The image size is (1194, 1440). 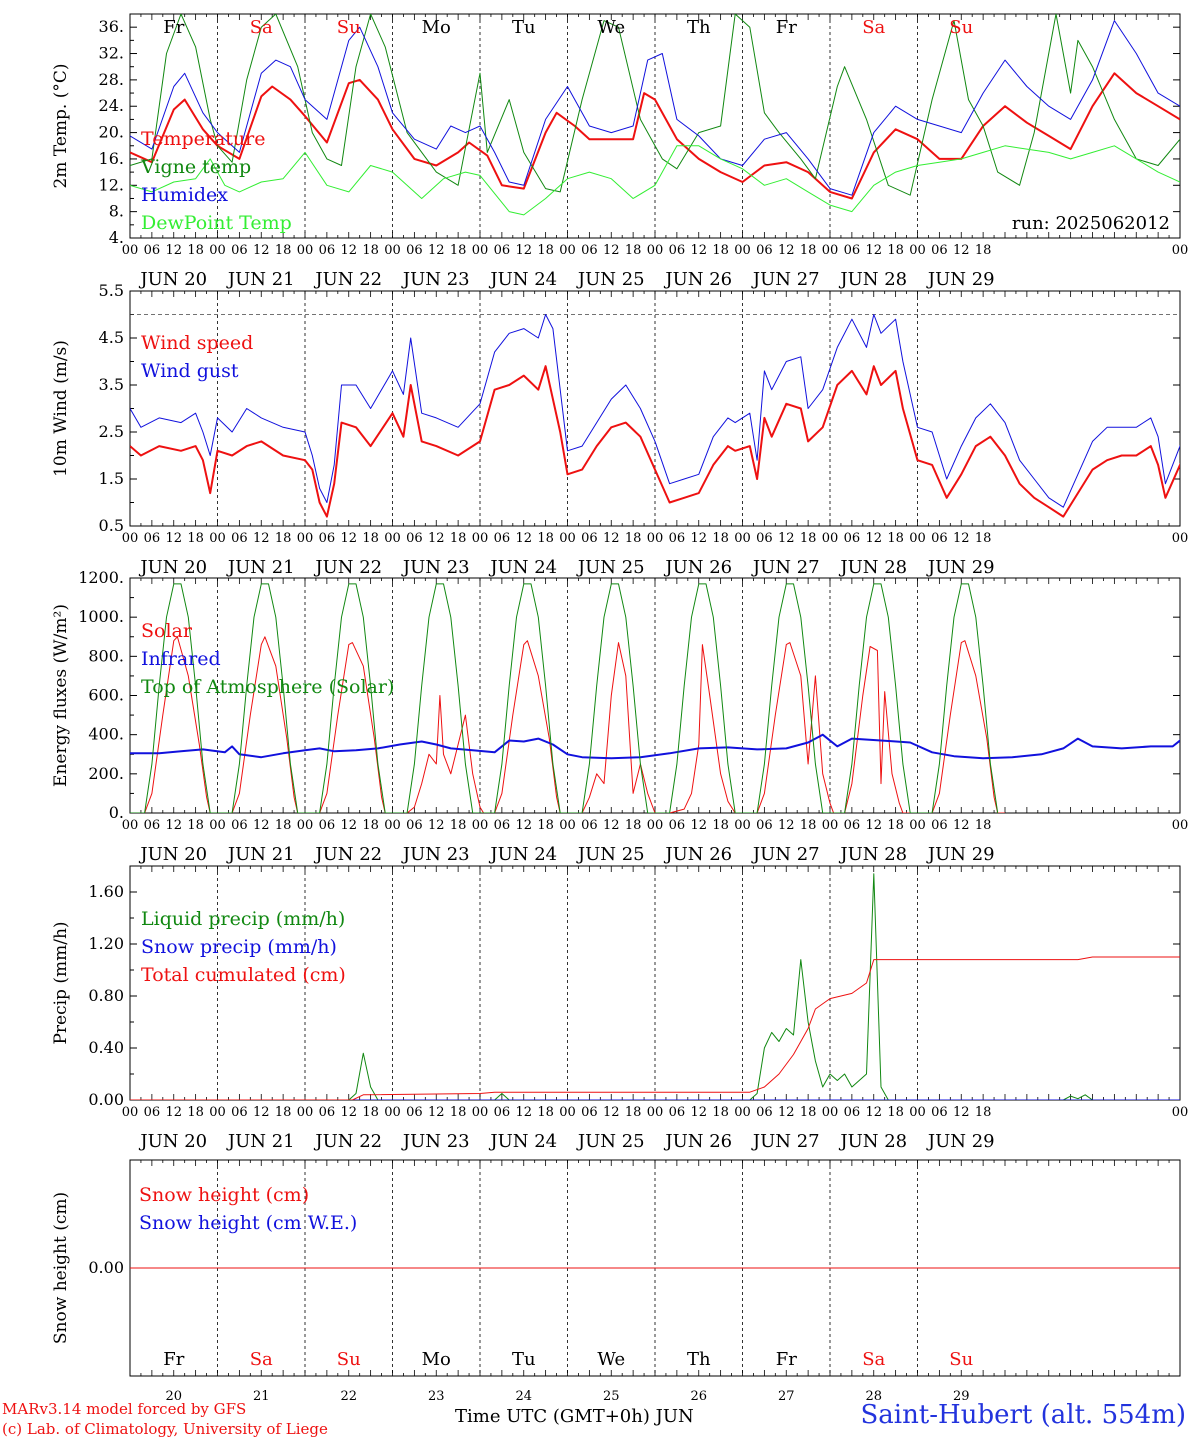 I want to click on y-axis-title: Precip (mm/h), so click(x=61, y=982).